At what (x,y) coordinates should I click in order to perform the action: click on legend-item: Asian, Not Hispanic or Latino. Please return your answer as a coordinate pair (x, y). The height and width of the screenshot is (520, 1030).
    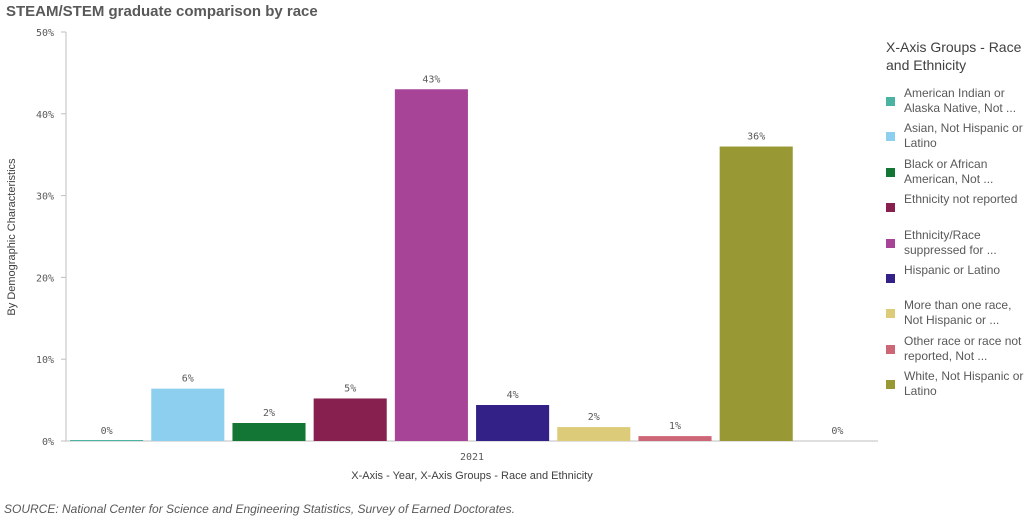
    Looking at the image, I should click on (956, 136).